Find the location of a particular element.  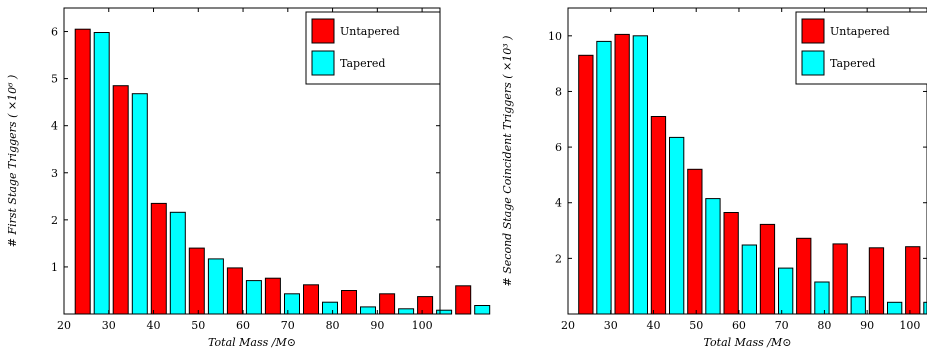

y-tick-label: 5 is located at coordinates (54, 79).